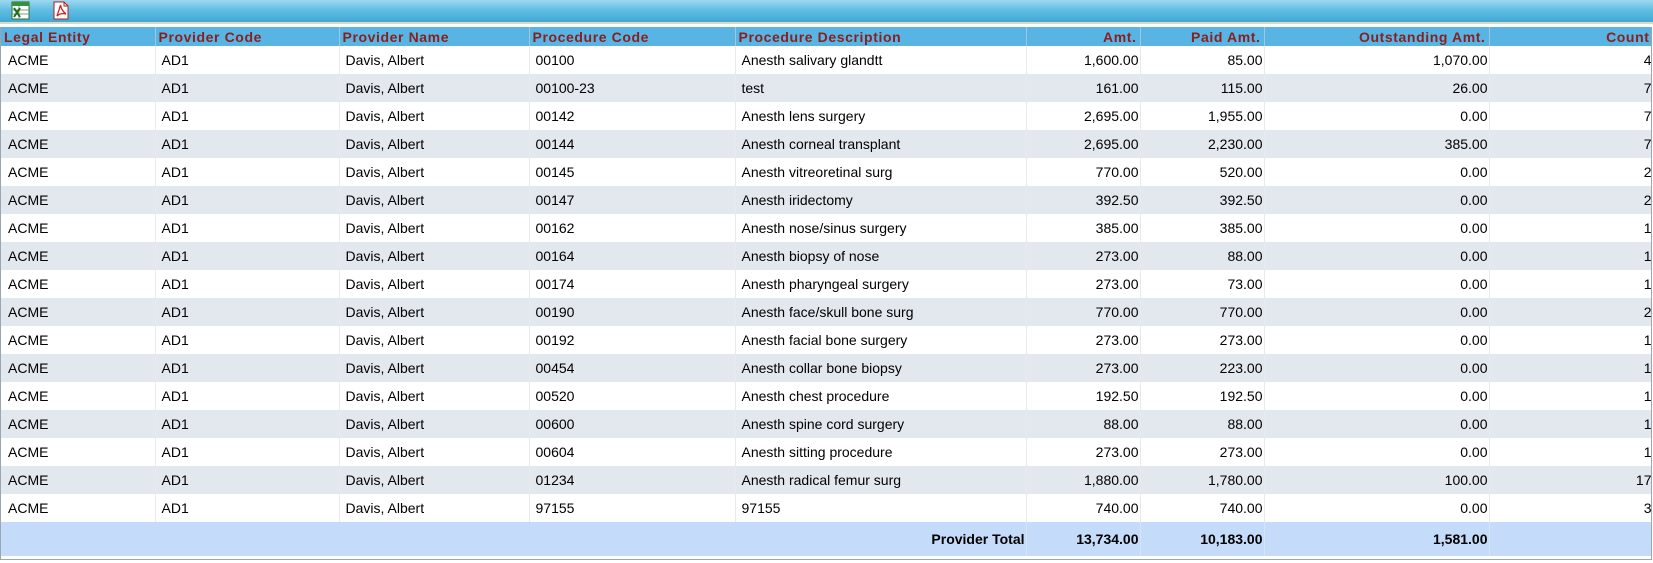 The height and width of the screenshot is (563, 1653). Describe the element at coordinates (1083, 200) in the screenshot. I see `cell-amt: 392.50` at that location.